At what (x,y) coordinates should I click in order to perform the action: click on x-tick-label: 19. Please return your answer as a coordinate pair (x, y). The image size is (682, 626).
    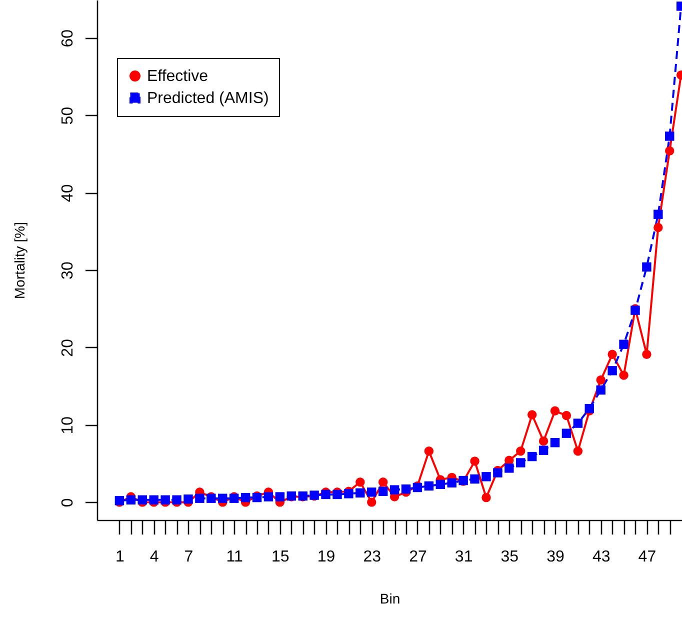
    Looking at the image, I should click on (326, 557).